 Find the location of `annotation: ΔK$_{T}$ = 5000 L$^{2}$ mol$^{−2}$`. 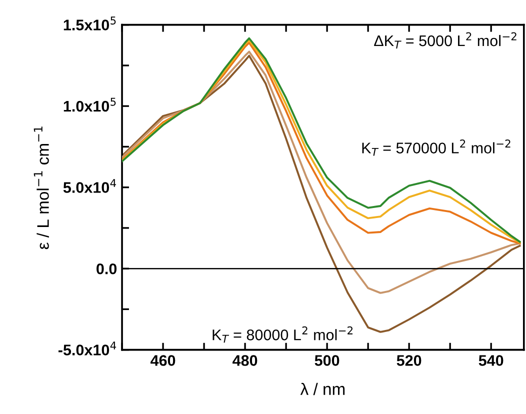

annotation: ΔK$_{T}$ = 5000 L$^{2}$ mol$^{−2}$ is located at coordinates (445, 40).